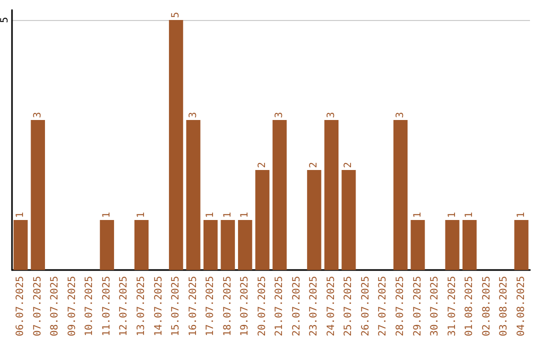 This screenshot has width=540, height=340. Describe the element at coordinates (176, 15) in the screenshot. I see `data-label: 5` at that location.